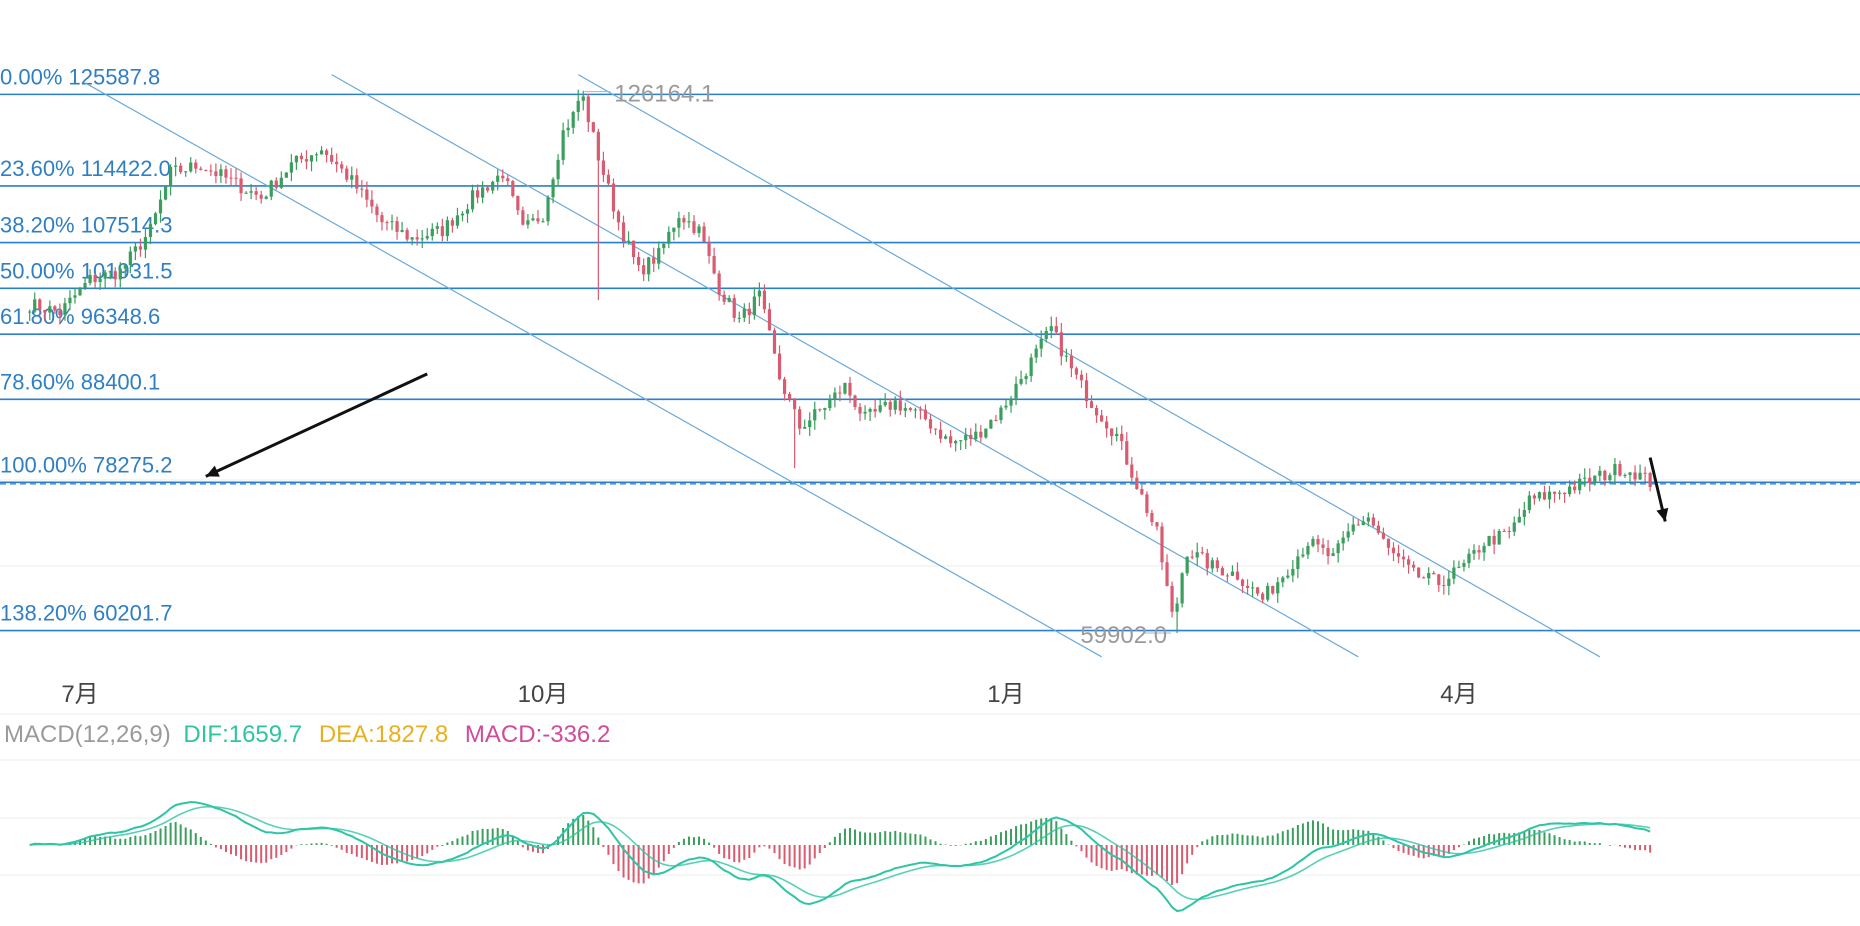  Describe the element at coordinates (86, 613) in the screenshot. I see `fib-label-7: 138.20% 60201.7` at that location.